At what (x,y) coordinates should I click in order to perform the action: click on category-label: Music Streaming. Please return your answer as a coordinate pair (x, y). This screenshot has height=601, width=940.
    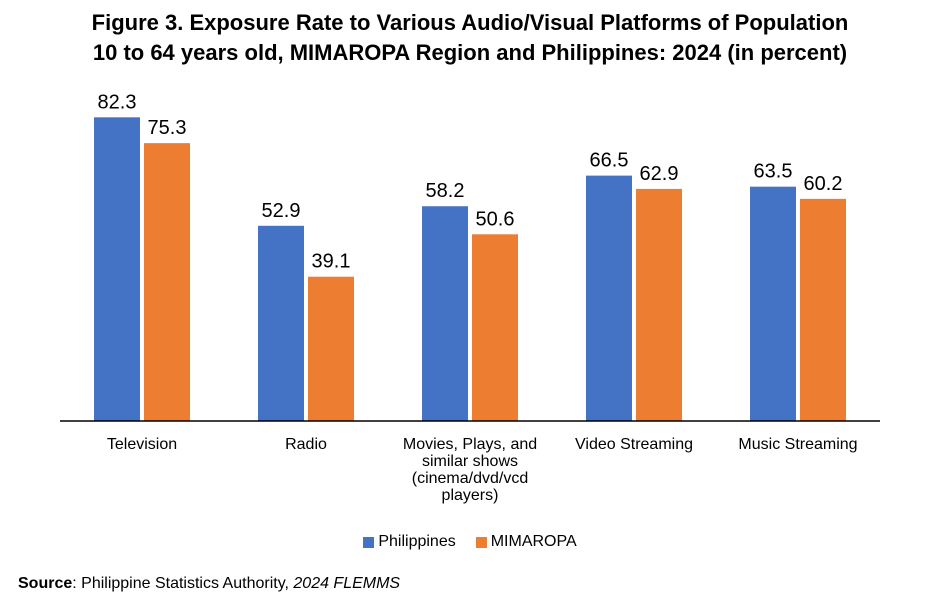
    Looking at the image, I should click on (797, 444).